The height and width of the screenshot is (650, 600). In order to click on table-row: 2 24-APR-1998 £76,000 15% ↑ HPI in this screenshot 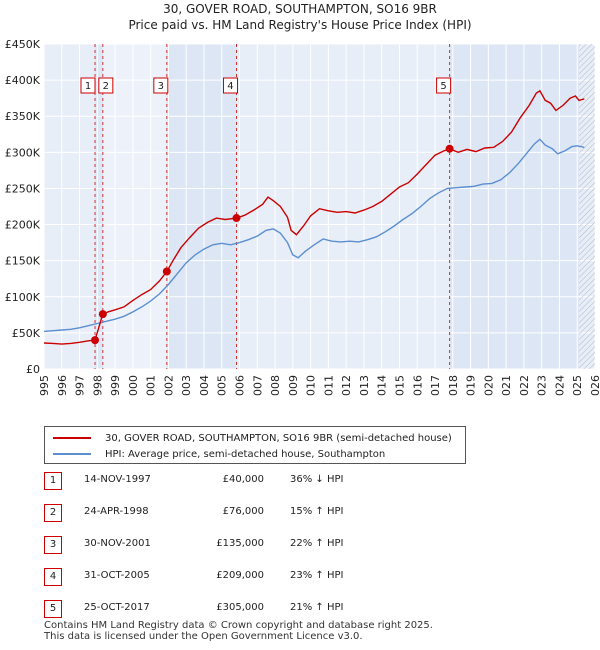, I will do `click(254, 514)`.